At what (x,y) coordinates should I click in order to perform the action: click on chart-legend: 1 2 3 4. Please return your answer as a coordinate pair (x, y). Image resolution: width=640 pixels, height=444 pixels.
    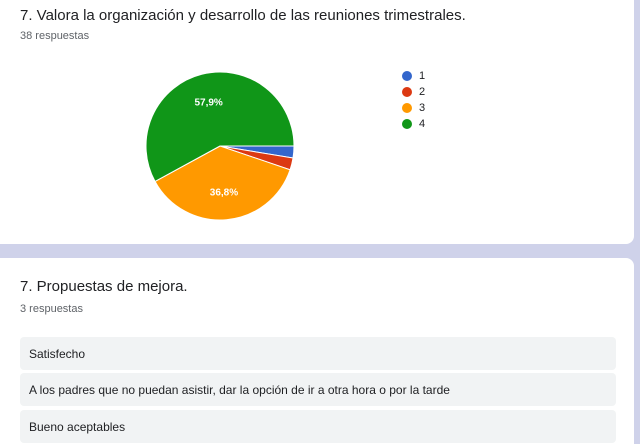
    Looking at the image, I should click on (413, 100).